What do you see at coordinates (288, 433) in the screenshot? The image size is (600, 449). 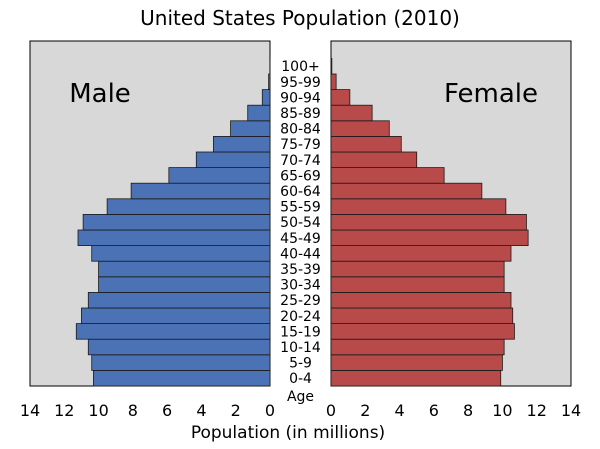 I see `x-axis-label: Population (in millions)` at bounding box center [288, 433].